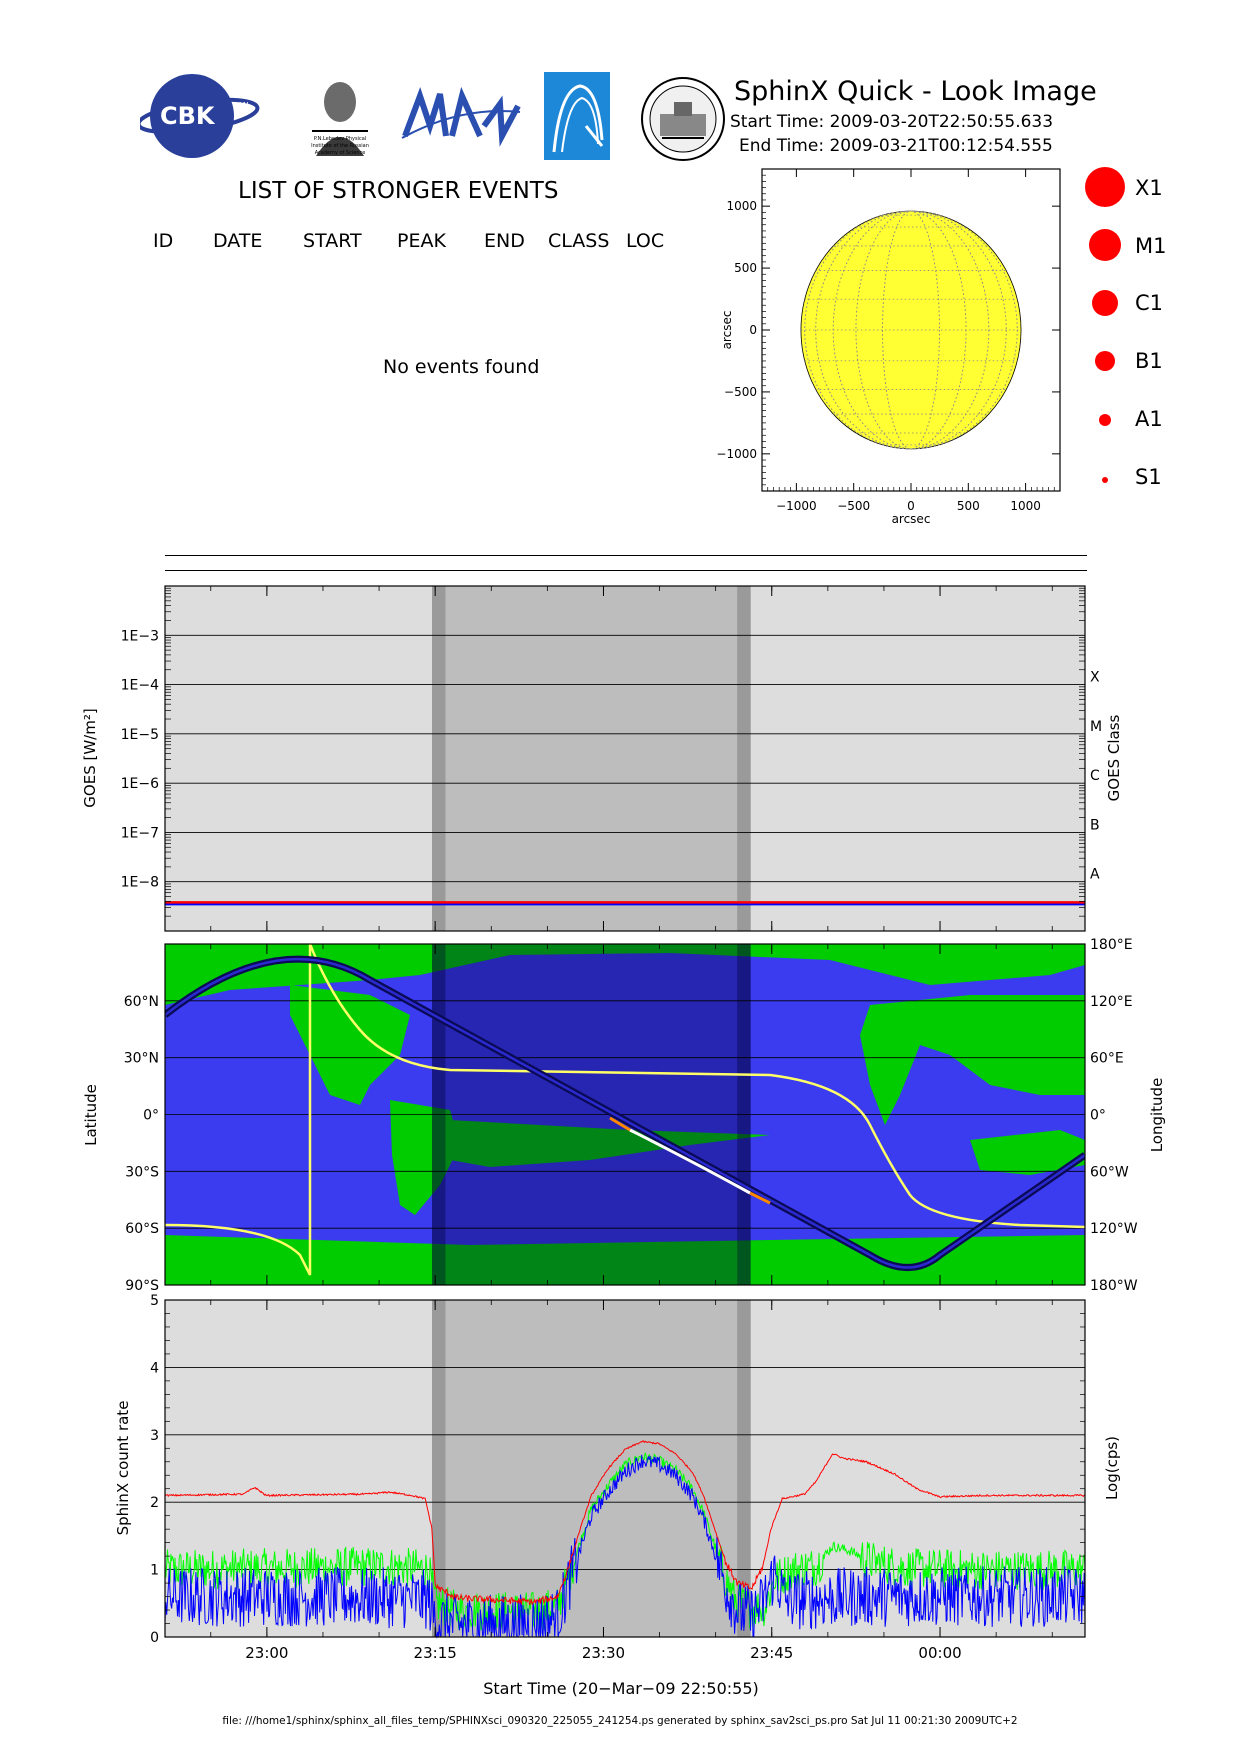 This screenshot has height=1754, width=1240. I want to click on orbit-right-tick-label: 60°W, so click(1109, 1172).